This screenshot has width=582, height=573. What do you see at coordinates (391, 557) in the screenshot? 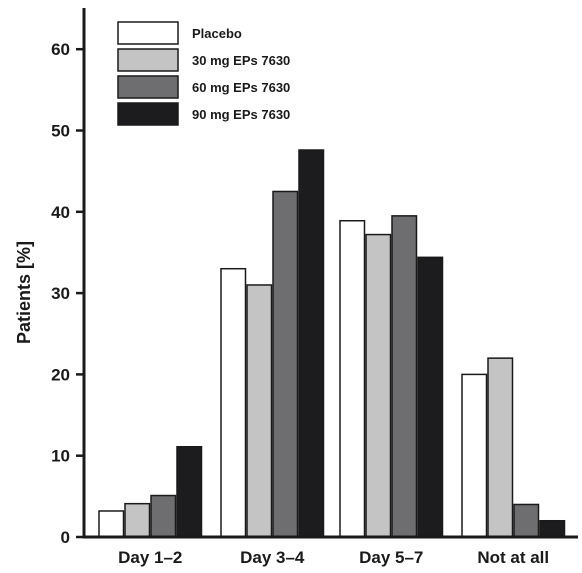
I see `x-tick-label: Day 5–7` at bounding box center [391, 557].